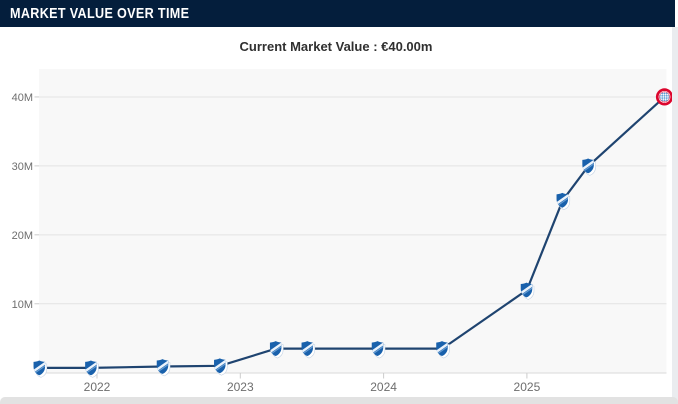 The width and height of the screenshot is (678, 404). I want to click on widget-title: MARKET VALUE OVER TIME, so click(100, 13).